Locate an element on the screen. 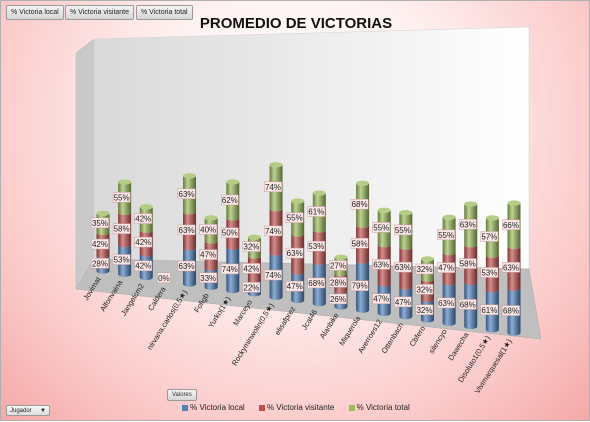  data-label-total-13: 55% is located at coordinates (381, 227).